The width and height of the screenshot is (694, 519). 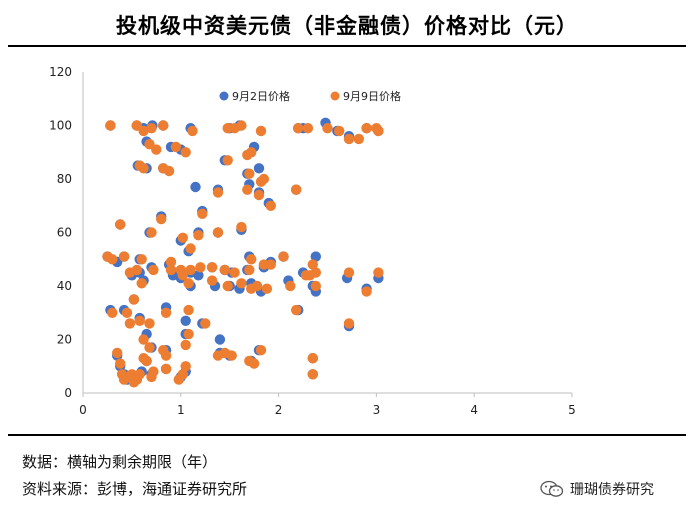 What do you see at coordinates (347, 46) in the screenshot?
I see `title-divider` at bounding box center [347, 46].